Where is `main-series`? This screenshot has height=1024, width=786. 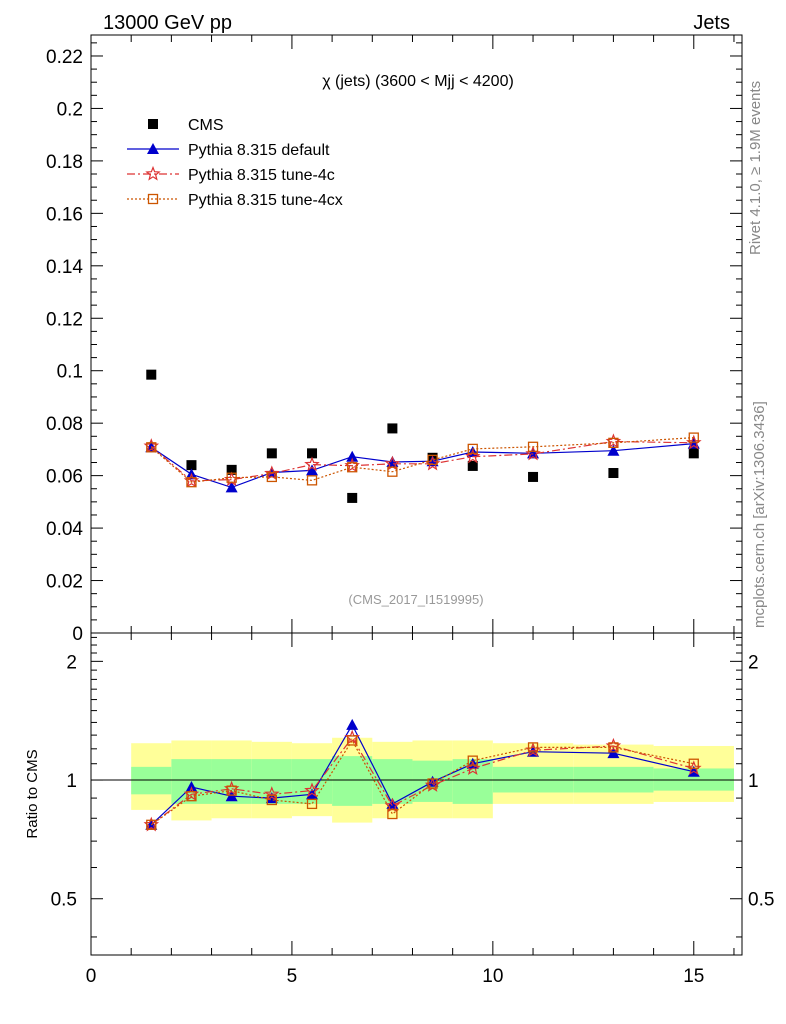 main-series is located at coordinates (422, 436).